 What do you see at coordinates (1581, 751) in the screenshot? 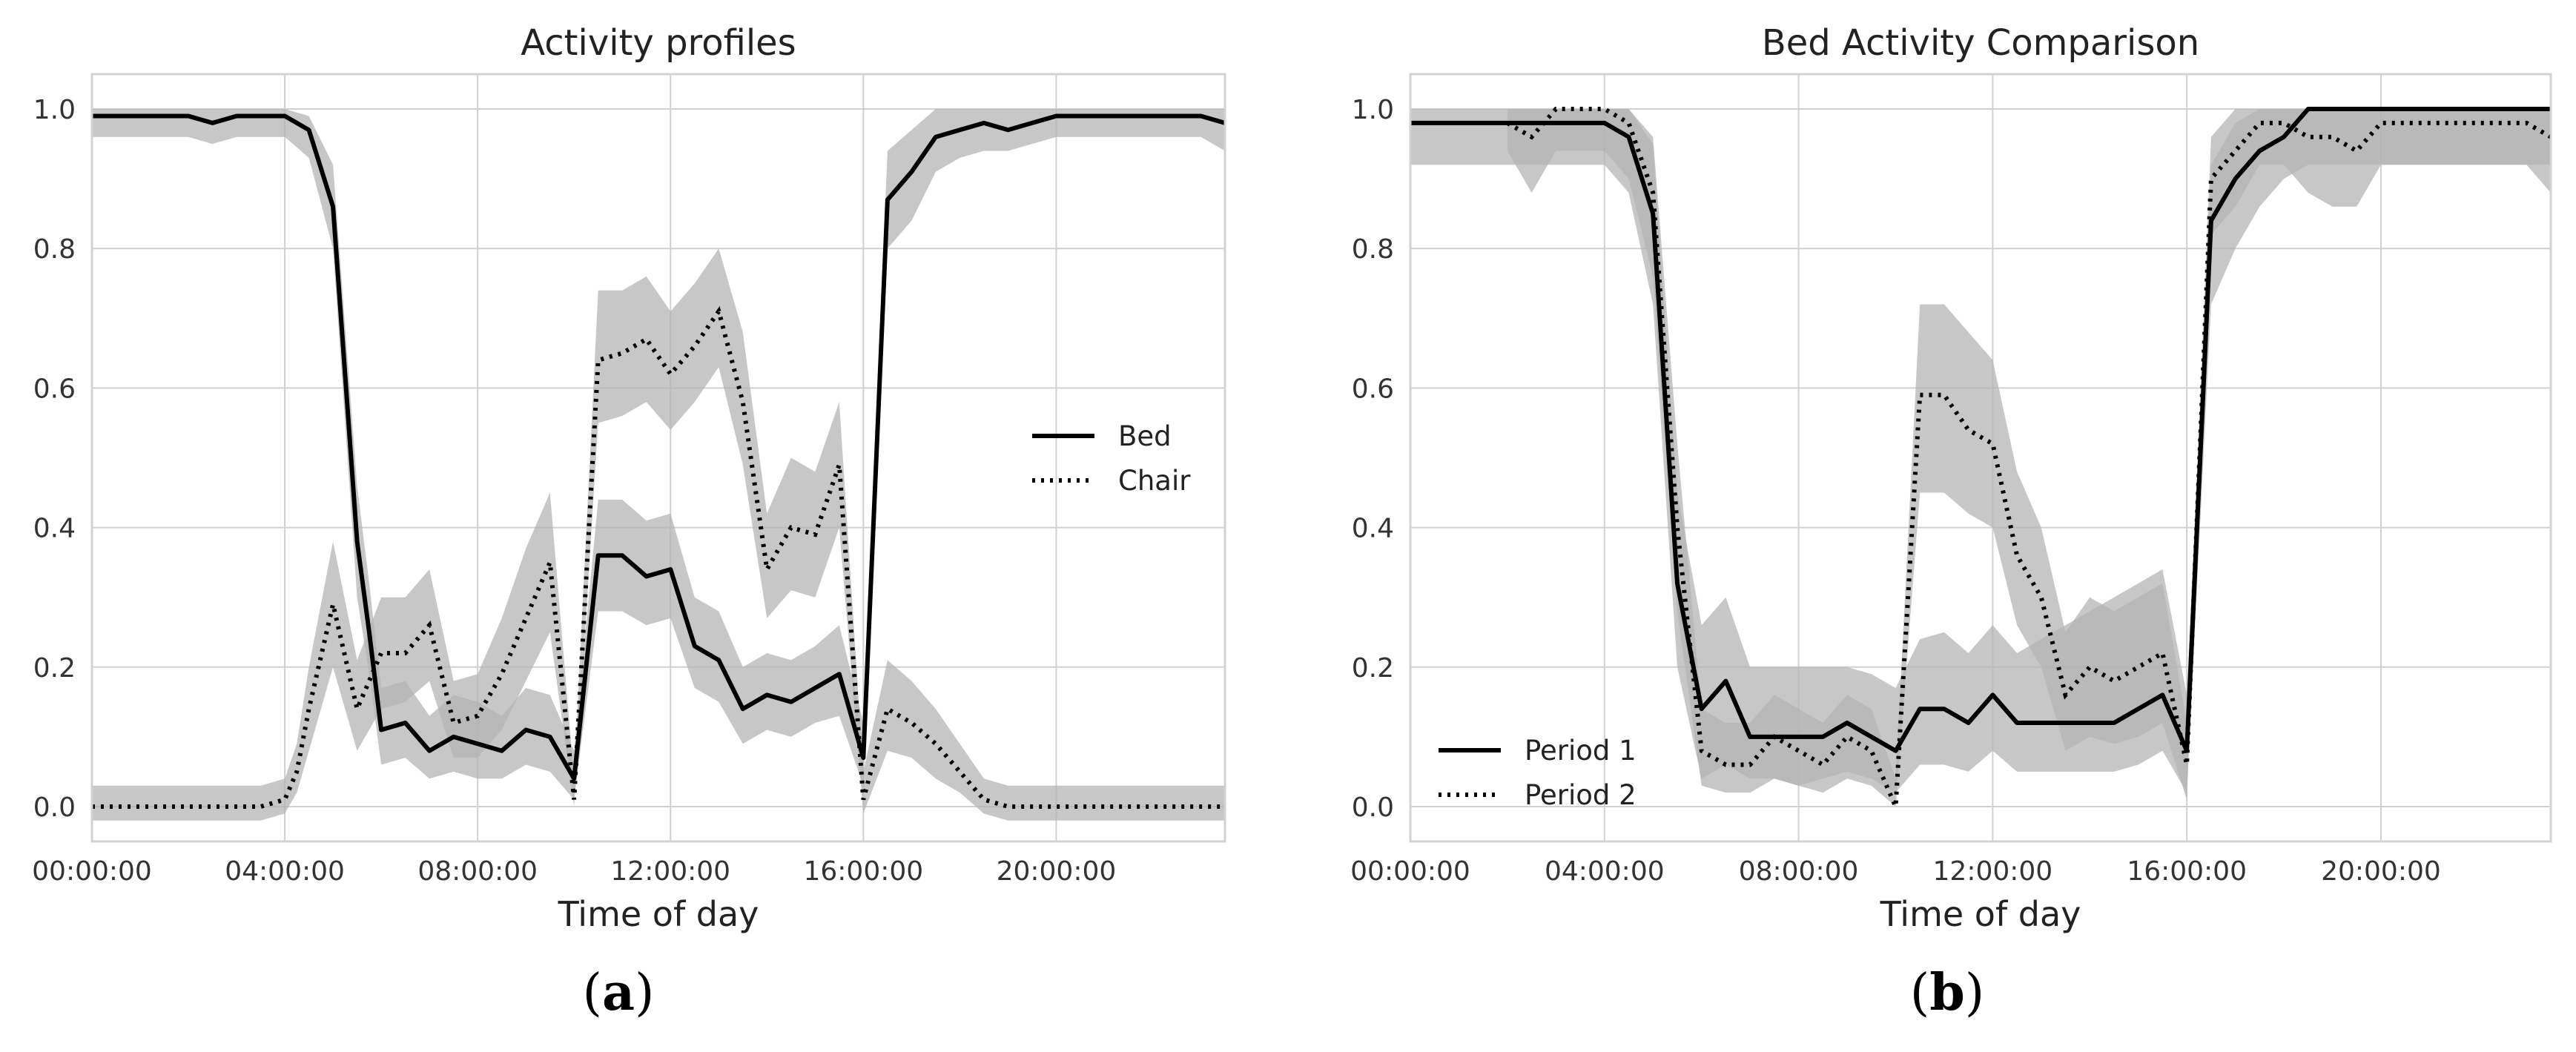
I see `legend-label-period-1: Period 1` at bounding box center [1581, 751].